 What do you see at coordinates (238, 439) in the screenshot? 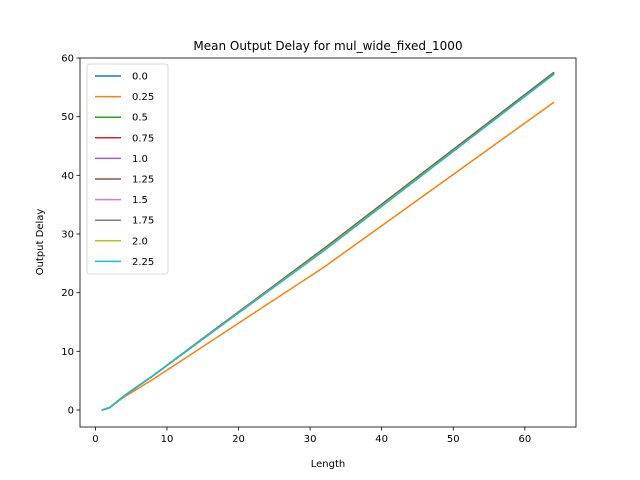
I see `x-tick-label: 20` at bounding box center [238, 439].